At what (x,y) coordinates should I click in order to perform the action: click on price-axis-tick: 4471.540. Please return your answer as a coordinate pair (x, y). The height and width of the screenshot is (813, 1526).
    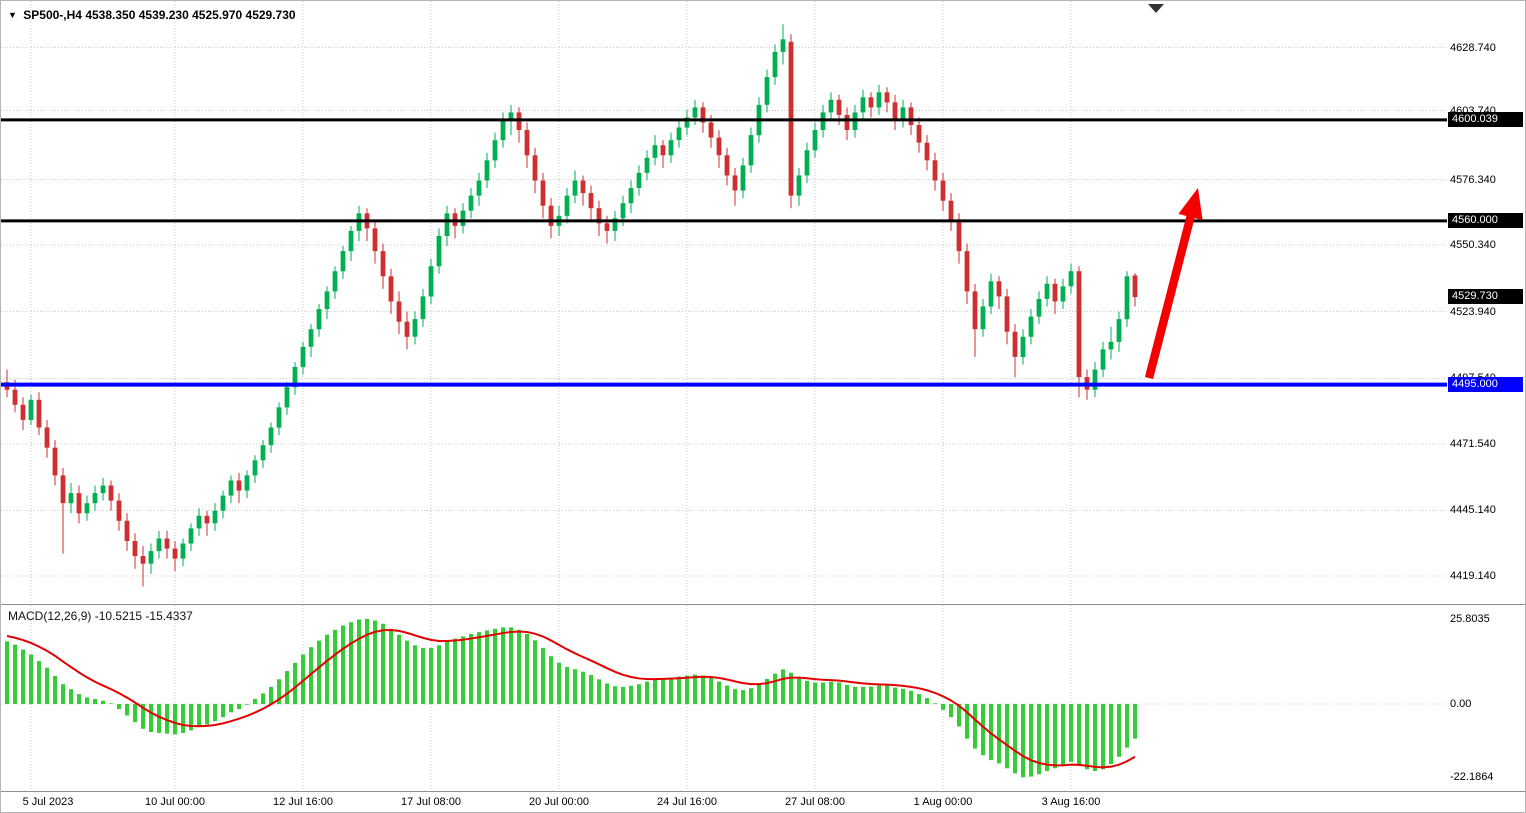
    Looking at the image, I should click on (1473, 443).